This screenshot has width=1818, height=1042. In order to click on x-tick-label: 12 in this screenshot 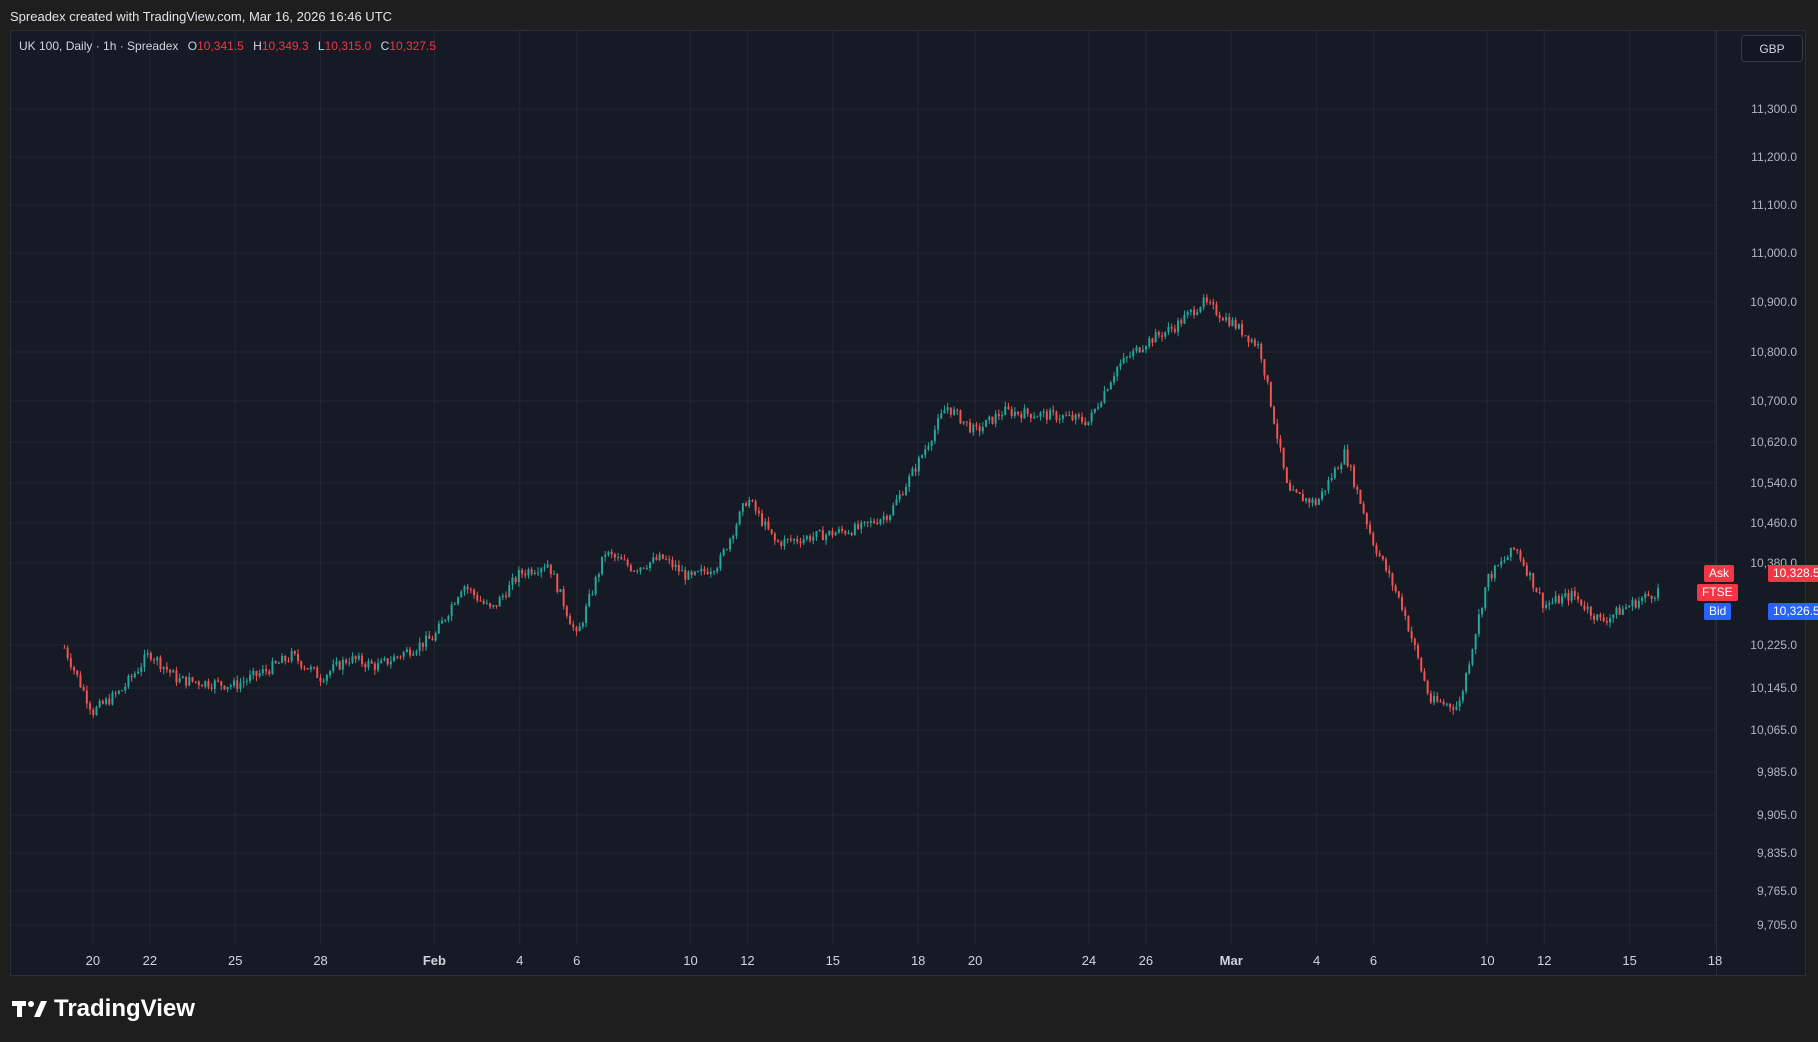, I will do `click(747, 960)`.